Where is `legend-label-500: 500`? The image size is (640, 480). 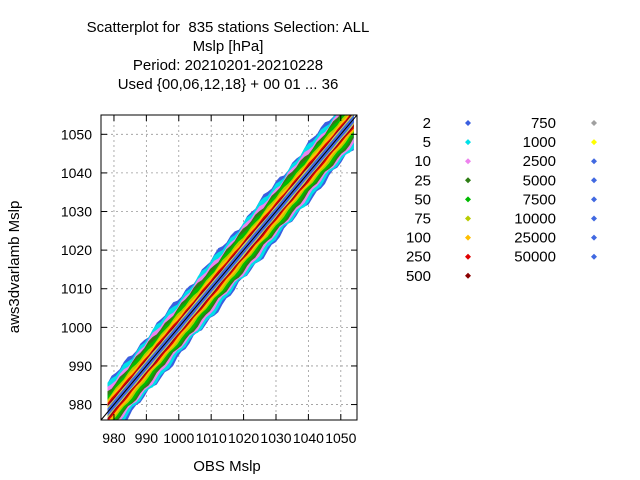
legend-label-500: 500 is located at coordinates (418, 276).